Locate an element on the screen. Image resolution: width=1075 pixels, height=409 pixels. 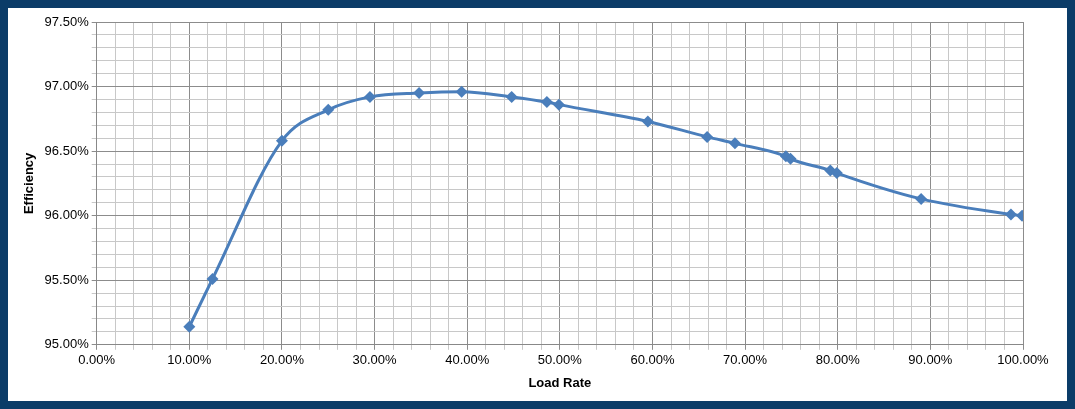
y-tick-label: 96.00% is located at coordinates (67, 215).